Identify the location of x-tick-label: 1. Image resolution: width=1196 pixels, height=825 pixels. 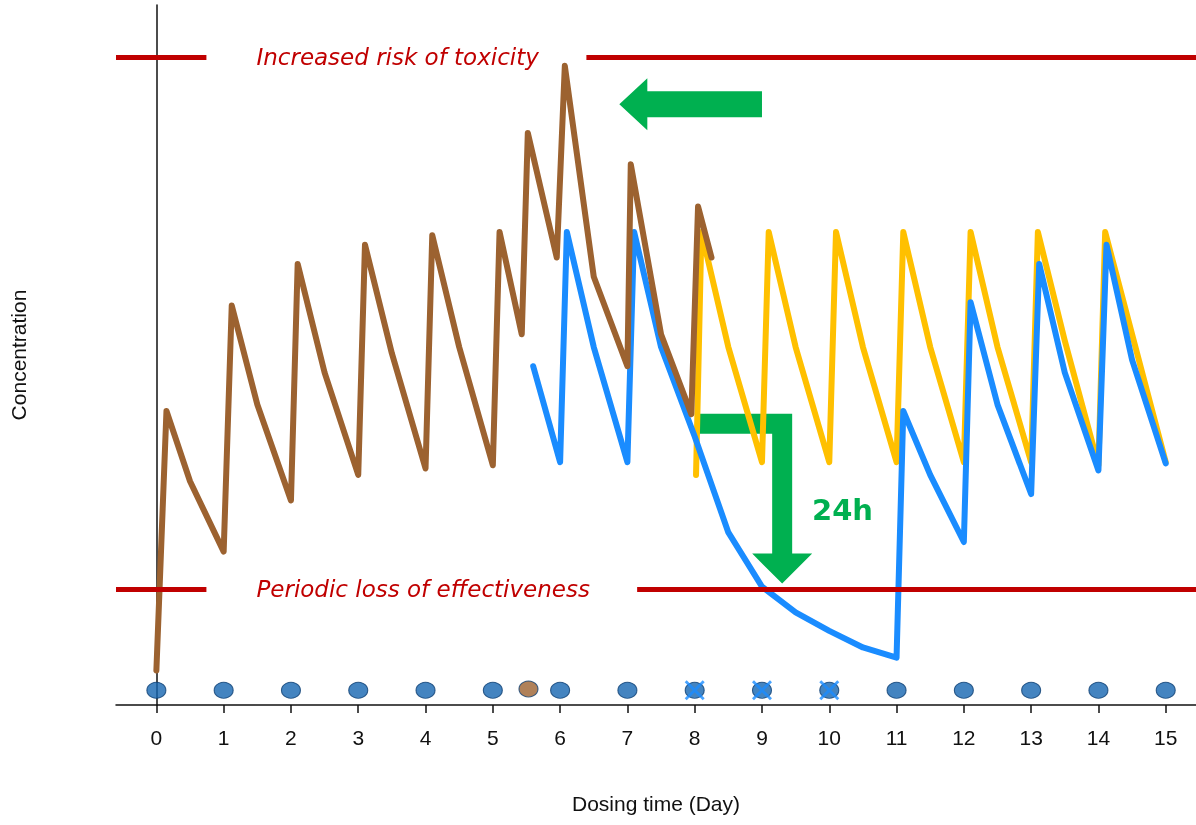
(223, 737).